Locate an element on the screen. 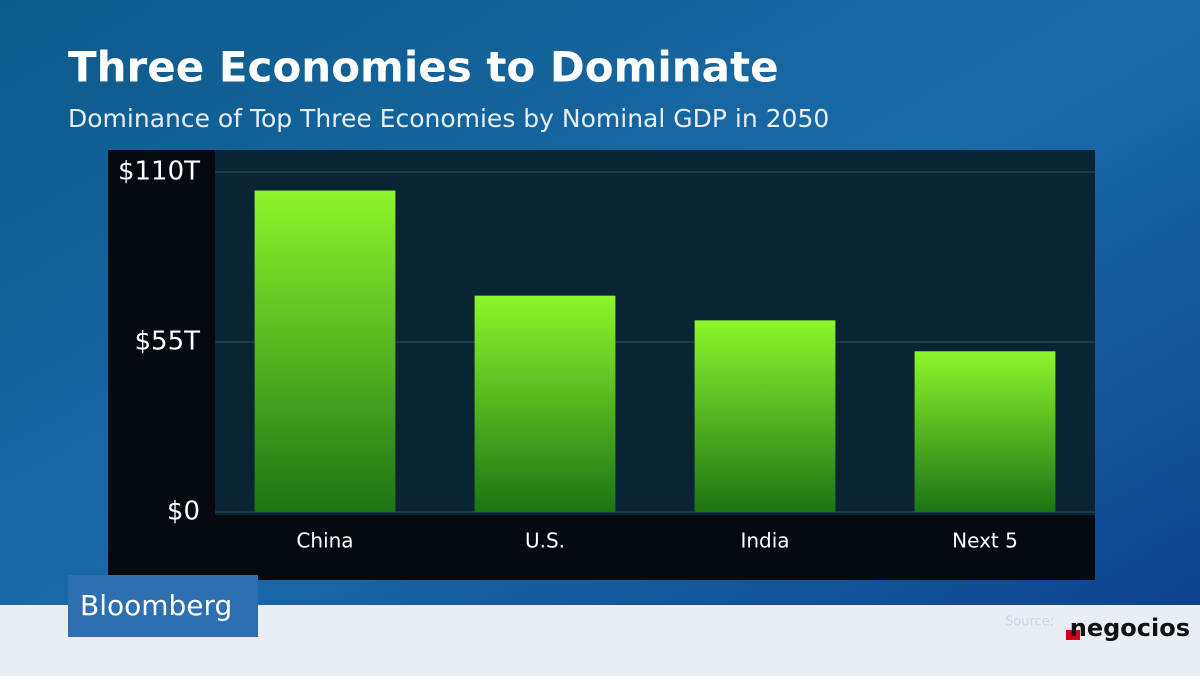  y-tick-label: $0 is located at coordinates (183, 512).